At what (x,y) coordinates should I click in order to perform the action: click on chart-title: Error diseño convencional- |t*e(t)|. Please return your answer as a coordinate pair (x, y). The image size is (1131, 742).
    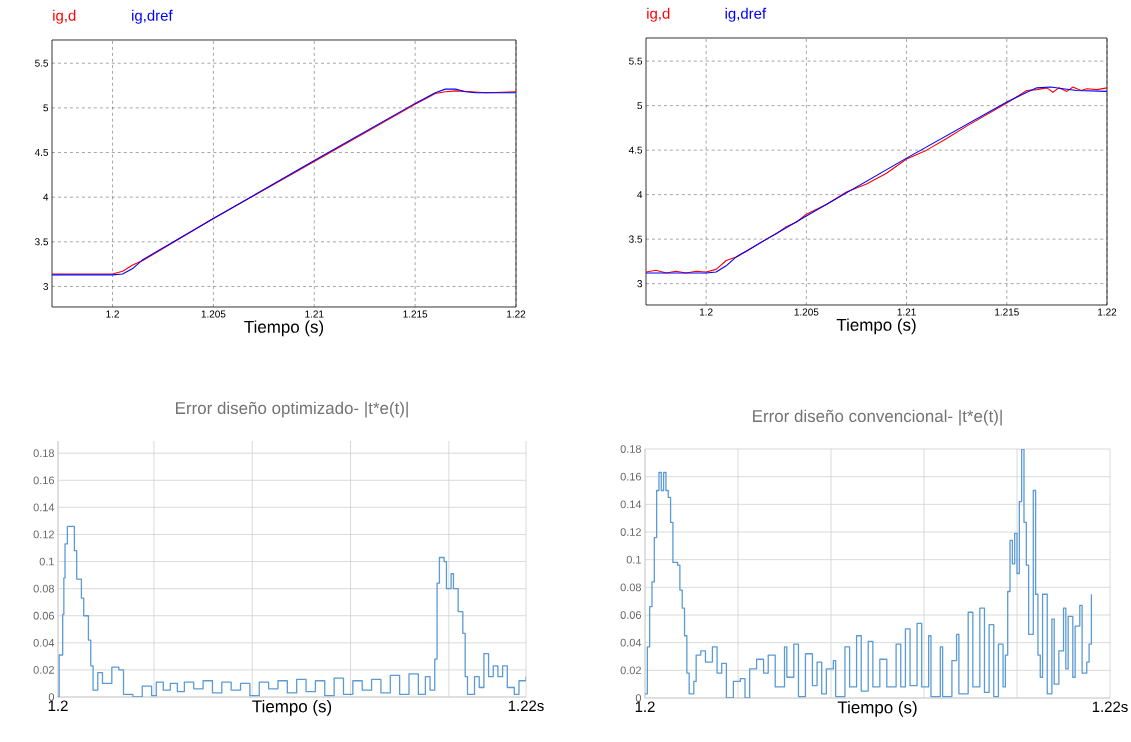
    Looking at the image, I should click on (877, 417).